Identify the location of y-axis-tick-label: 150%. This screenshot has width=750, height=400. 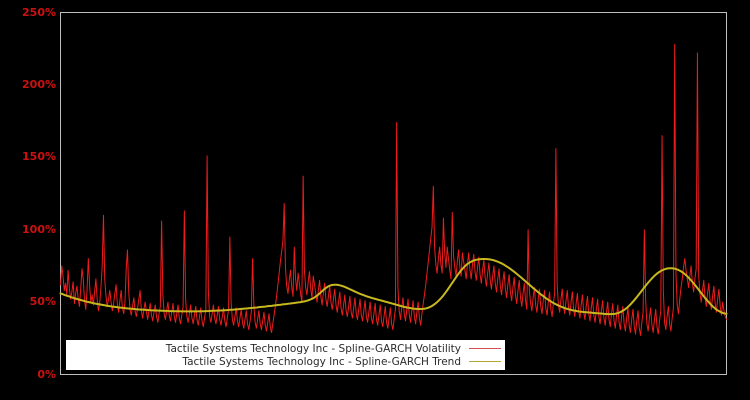
(39, 157).